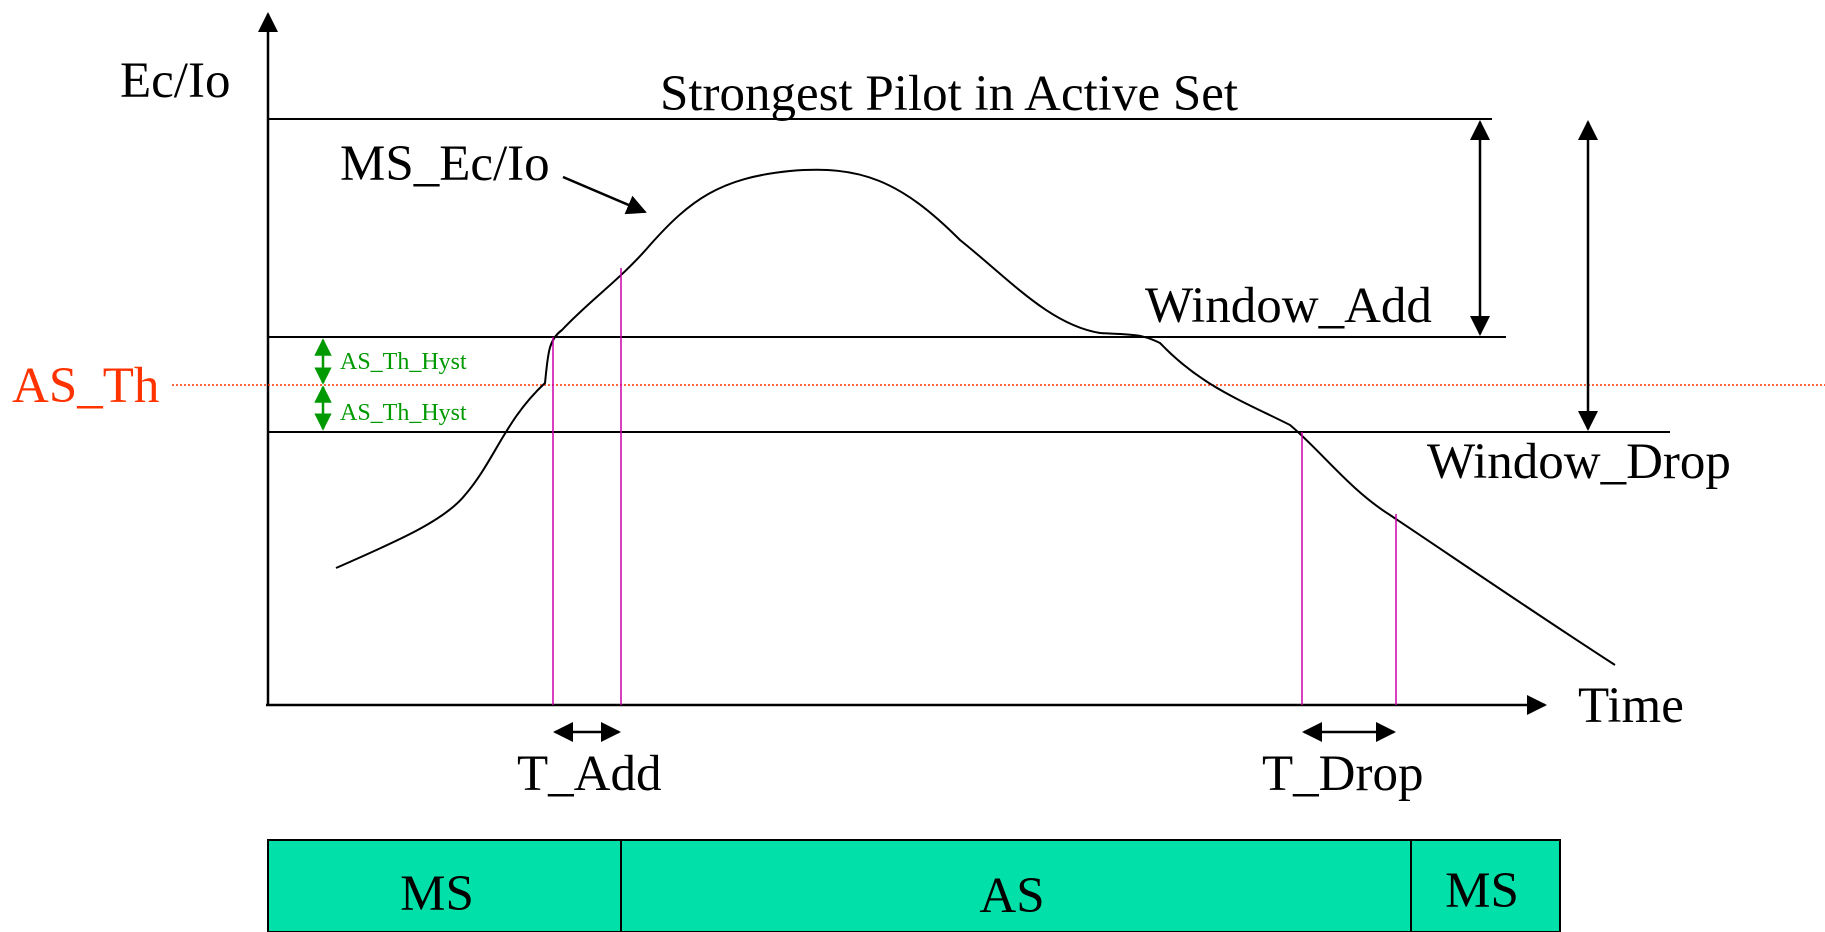 This screenshot has width=1825, height=932. I want to click on hyst-upper-label: AS_Th_Hyst, so click(403, 362).